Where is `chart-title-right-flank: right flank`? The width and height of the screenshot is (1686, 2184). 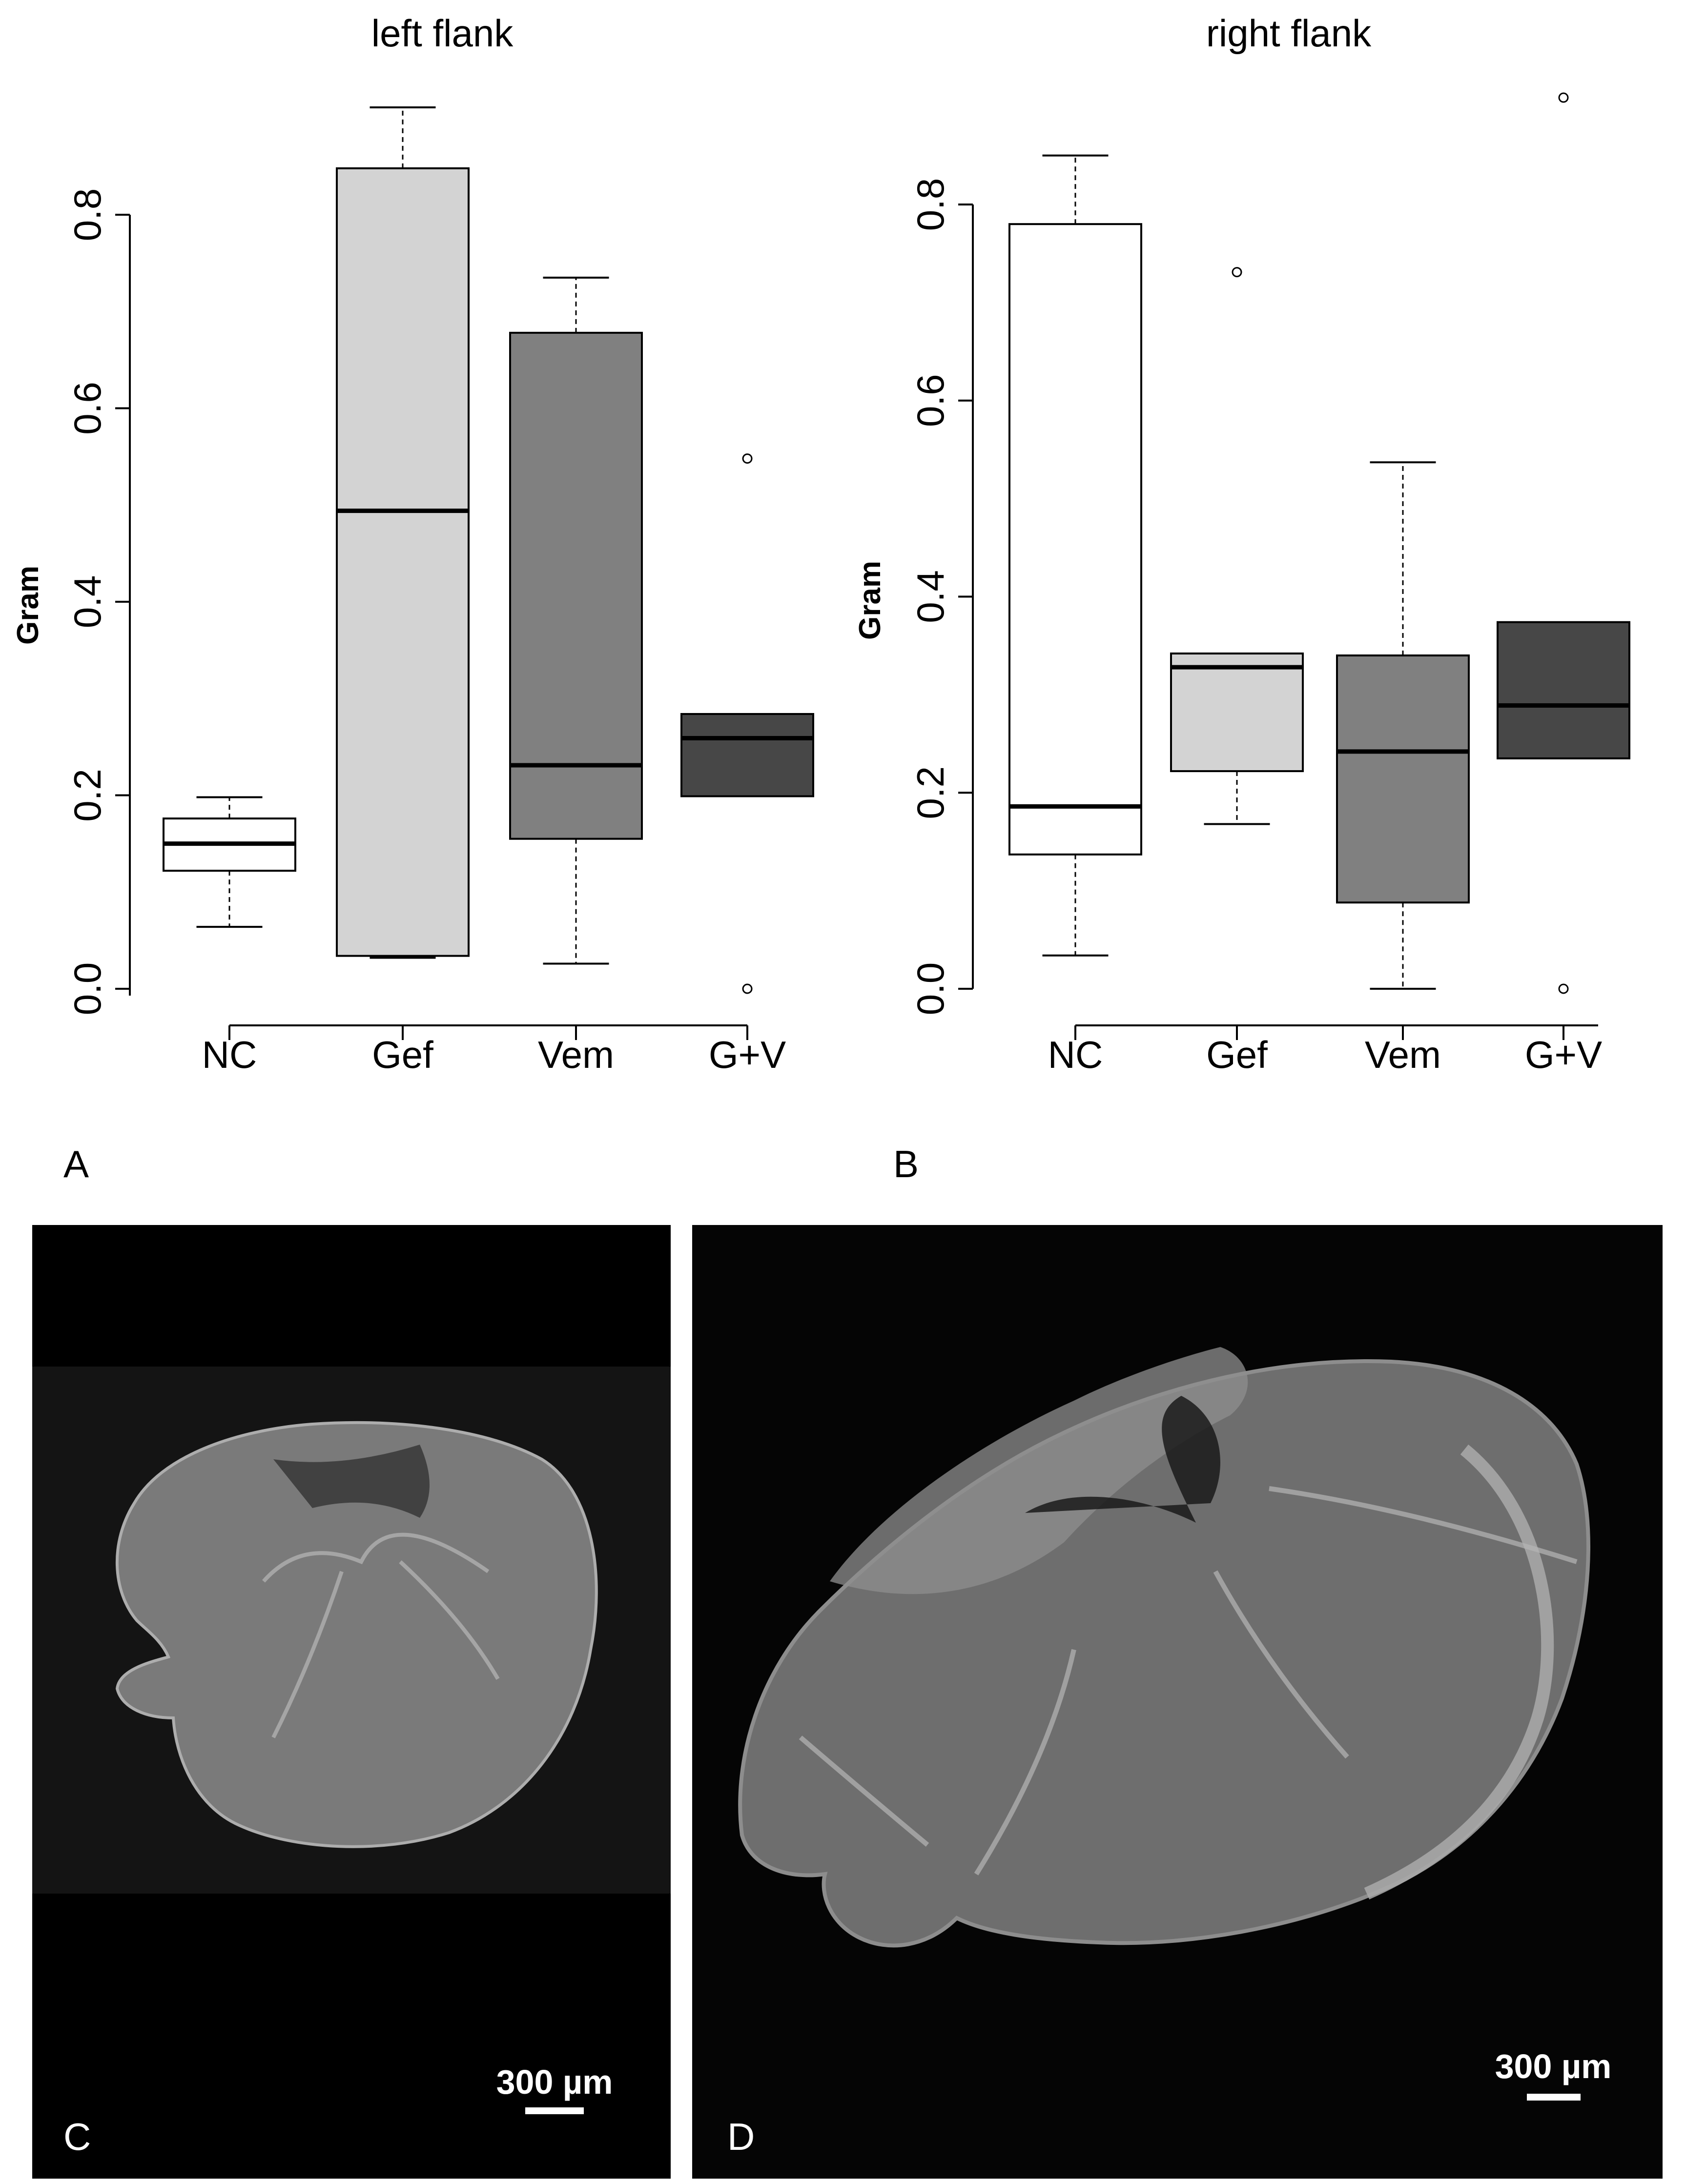 chart-title-right-flank: right flank is located at coordinates (1289, 33).